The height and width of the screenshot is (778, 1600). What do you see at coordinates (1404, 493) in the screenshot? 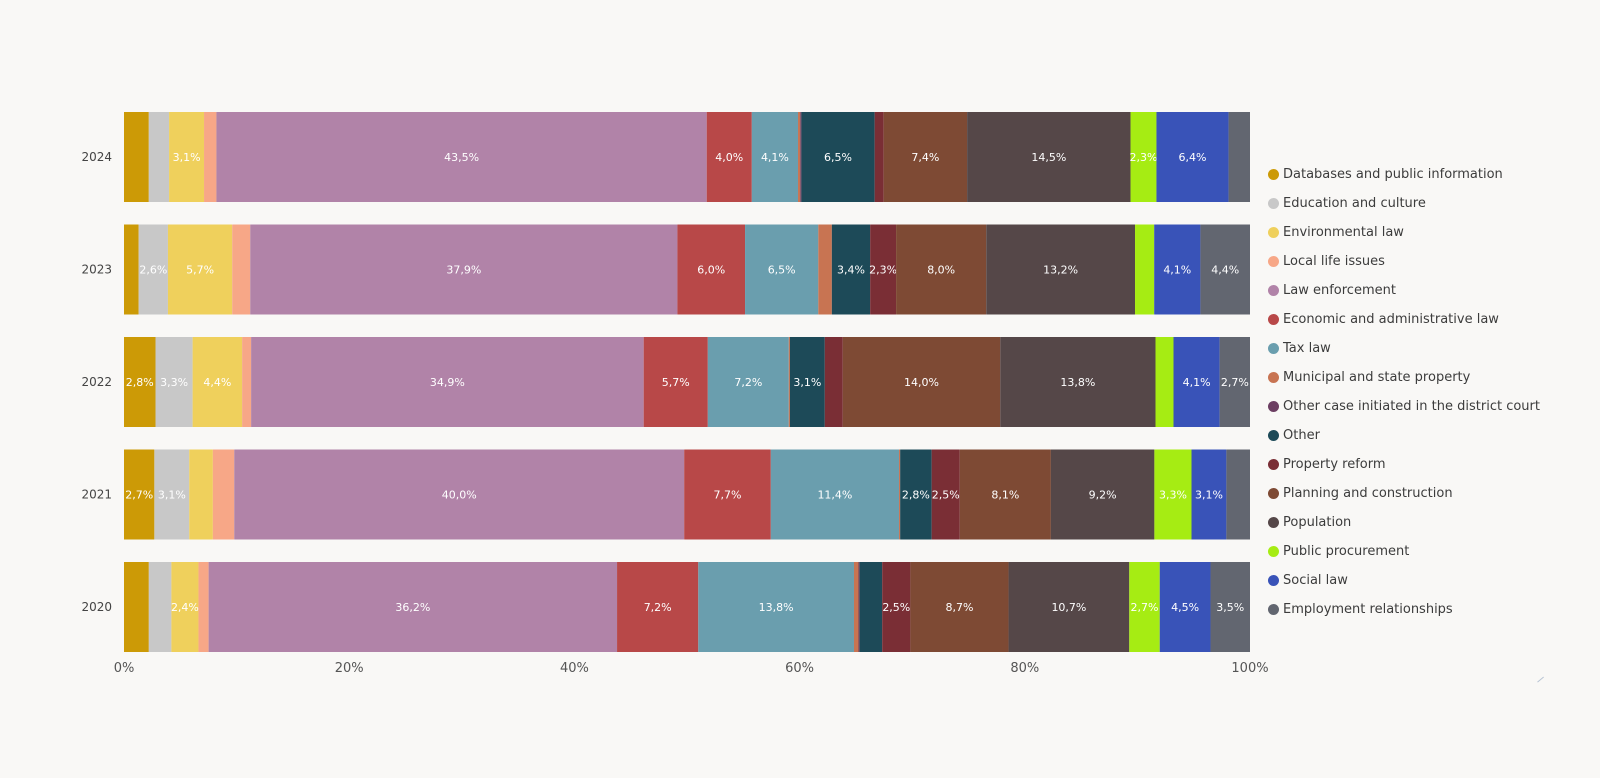
I see `legend-item: Planning and construction` at bounding box center [1404, 493].